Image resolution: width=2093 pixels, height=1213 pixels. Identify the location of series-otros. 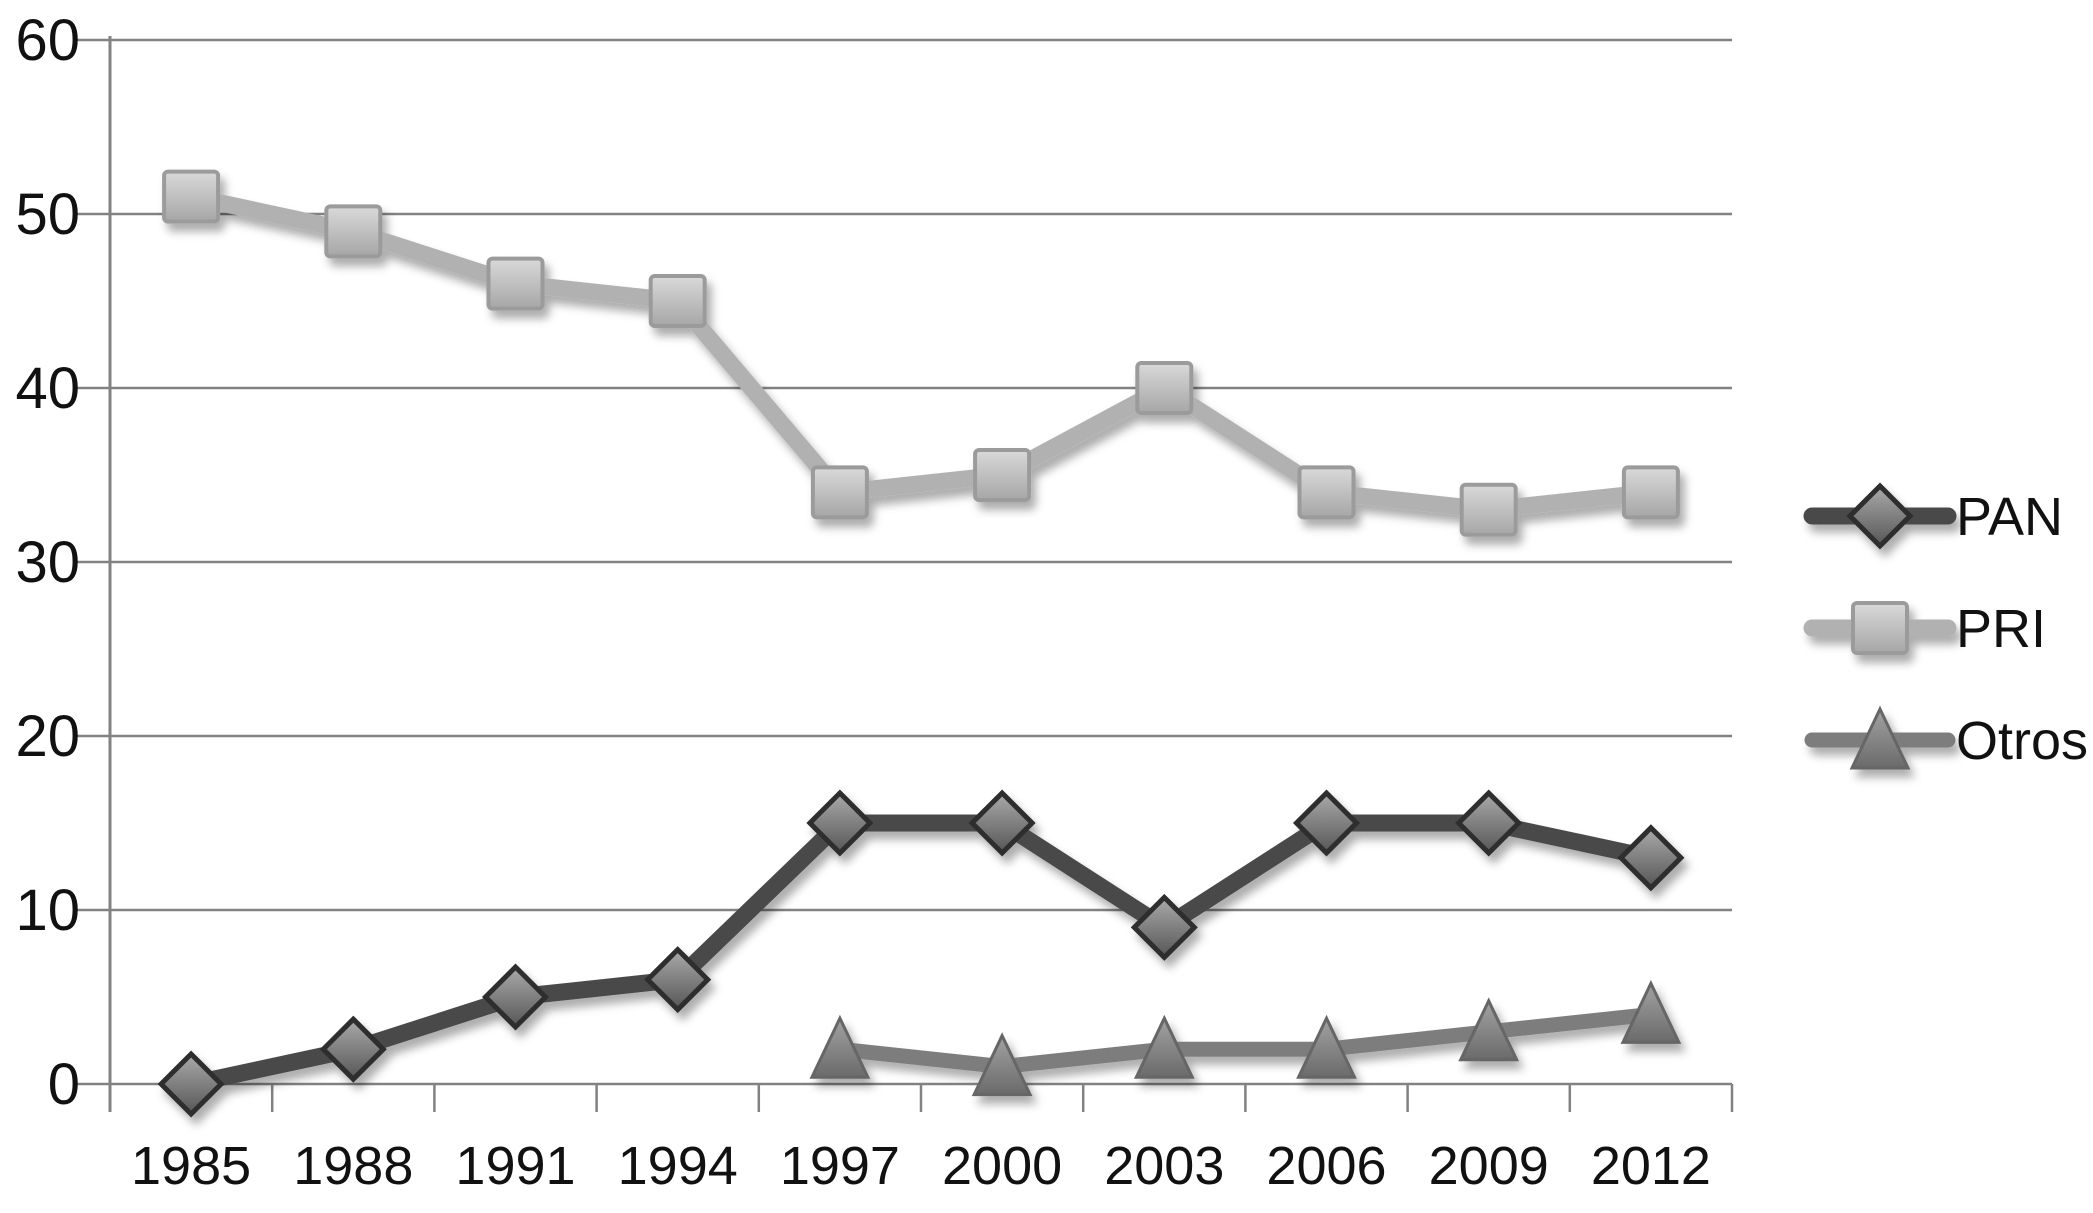
(1245, 1038).